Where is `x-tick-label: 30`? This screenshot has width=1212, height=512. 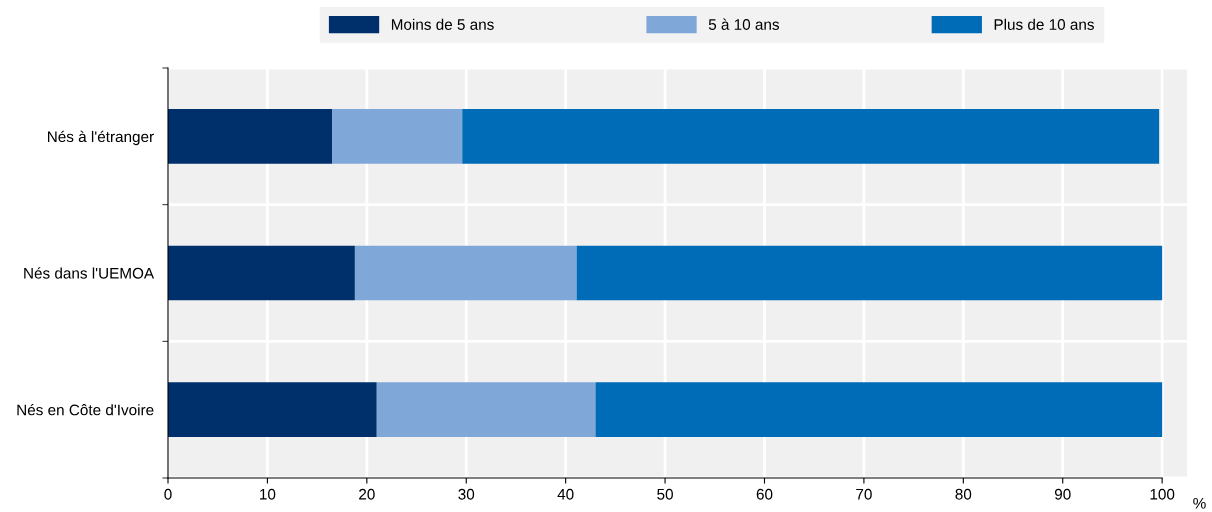 x-tick-label: 30 is located at coordinates (466, 494).